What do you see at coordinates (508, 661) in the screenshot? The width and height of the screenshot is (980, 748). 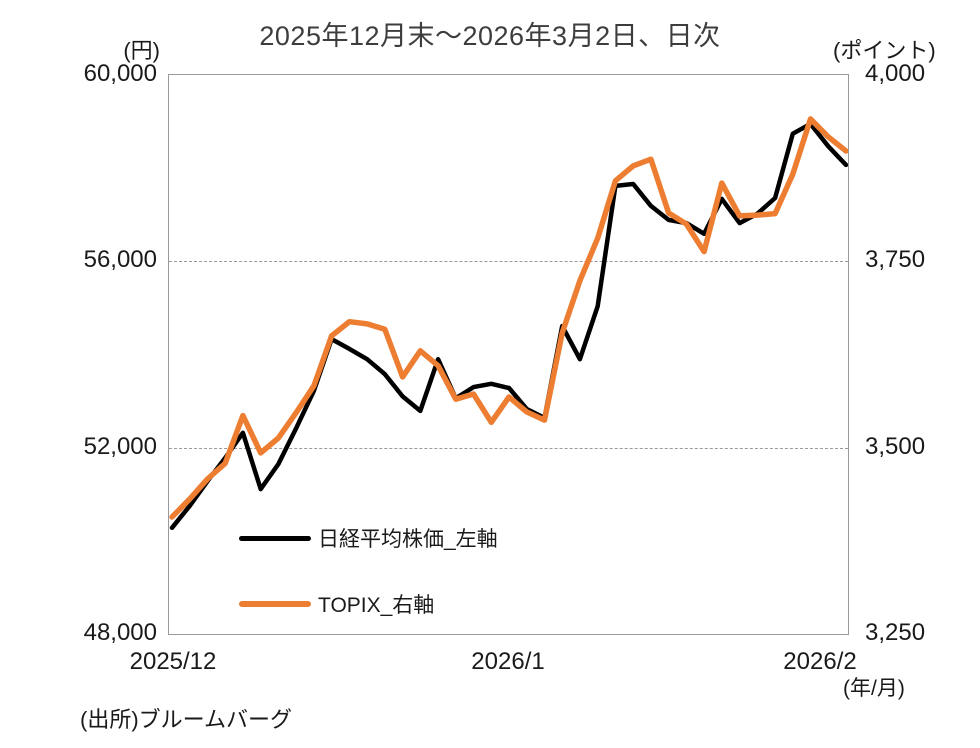 I see `x-axis-tick: 2026/1` at bounding box center [508, 661].